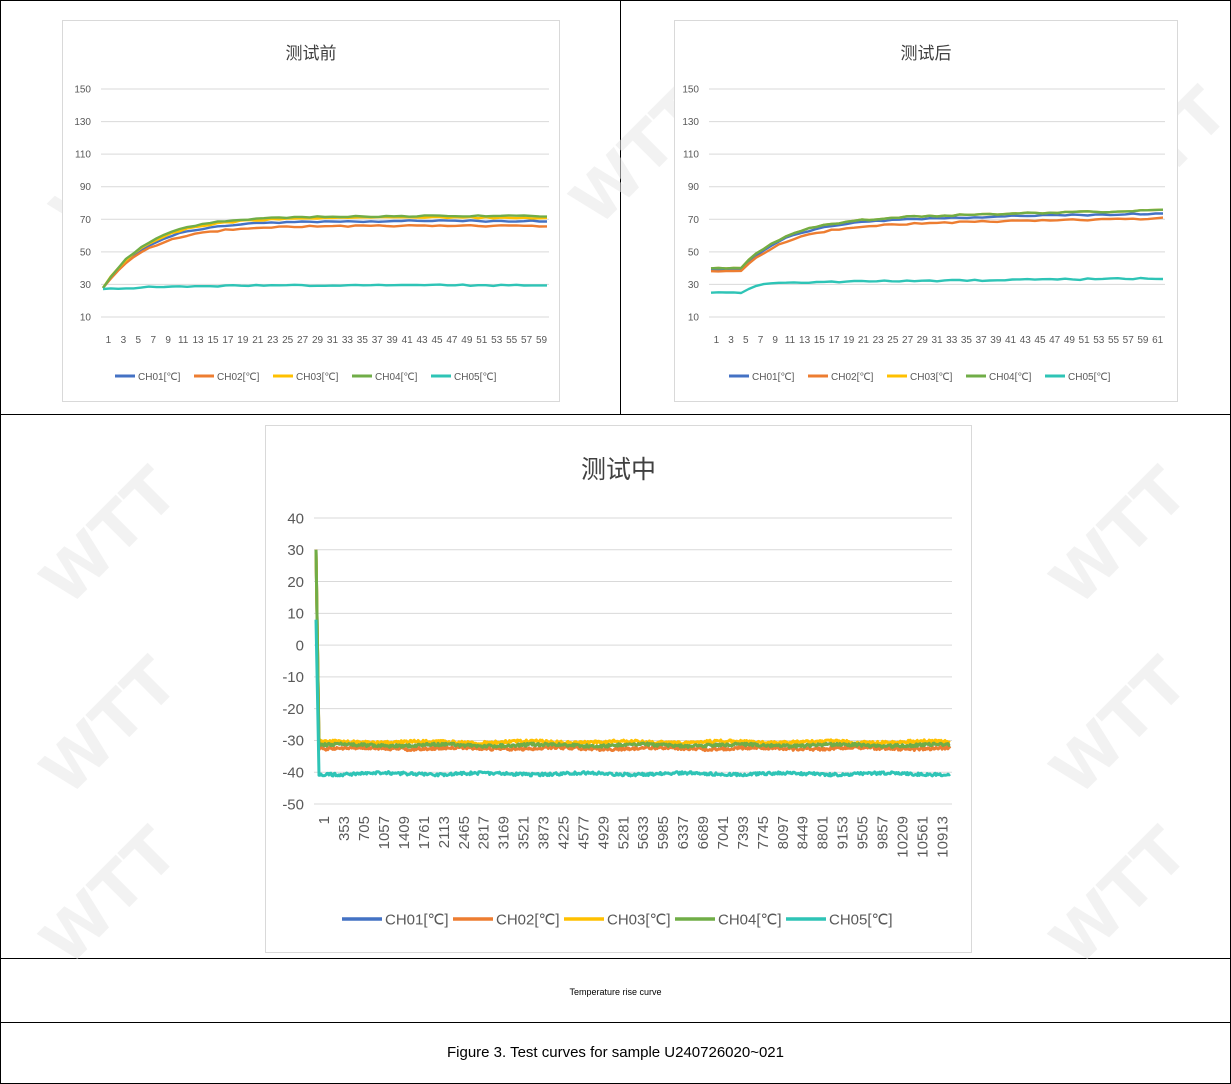 Image resolution: width=1231 pixels, height=1084 pixels. I want to click on table-divider-row3, so click(615, 1022).